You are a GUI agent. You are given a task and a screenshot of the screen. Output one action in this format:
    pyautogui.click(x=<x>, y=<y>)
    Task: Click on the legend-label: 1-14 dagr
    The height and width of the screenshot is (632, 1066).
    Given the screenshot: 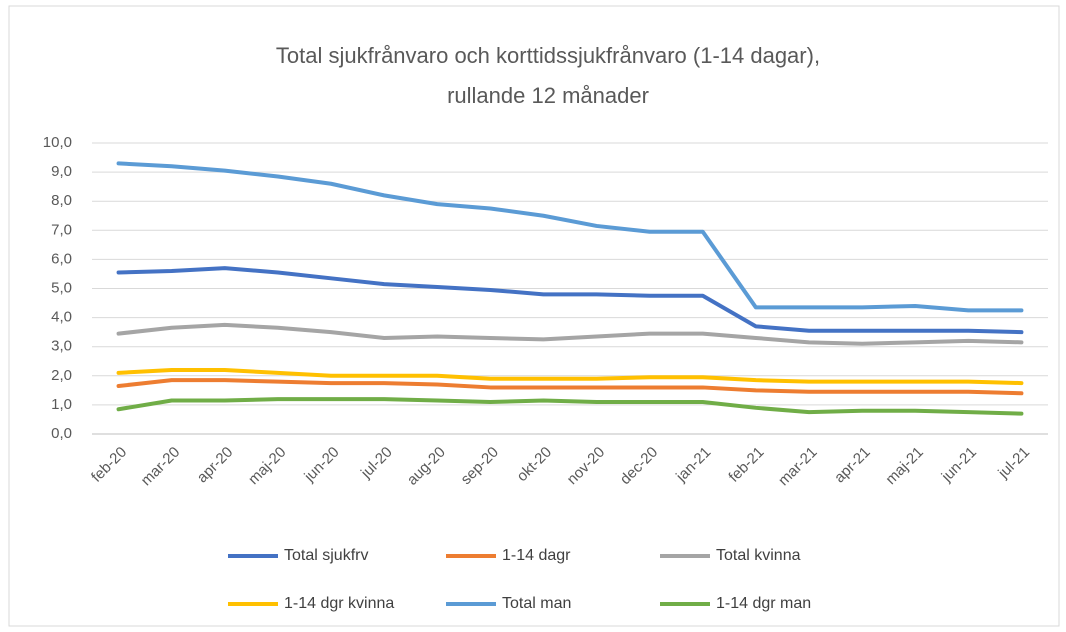 What is the action you would take?
    pyautogui.click(x=536, y=555)
    